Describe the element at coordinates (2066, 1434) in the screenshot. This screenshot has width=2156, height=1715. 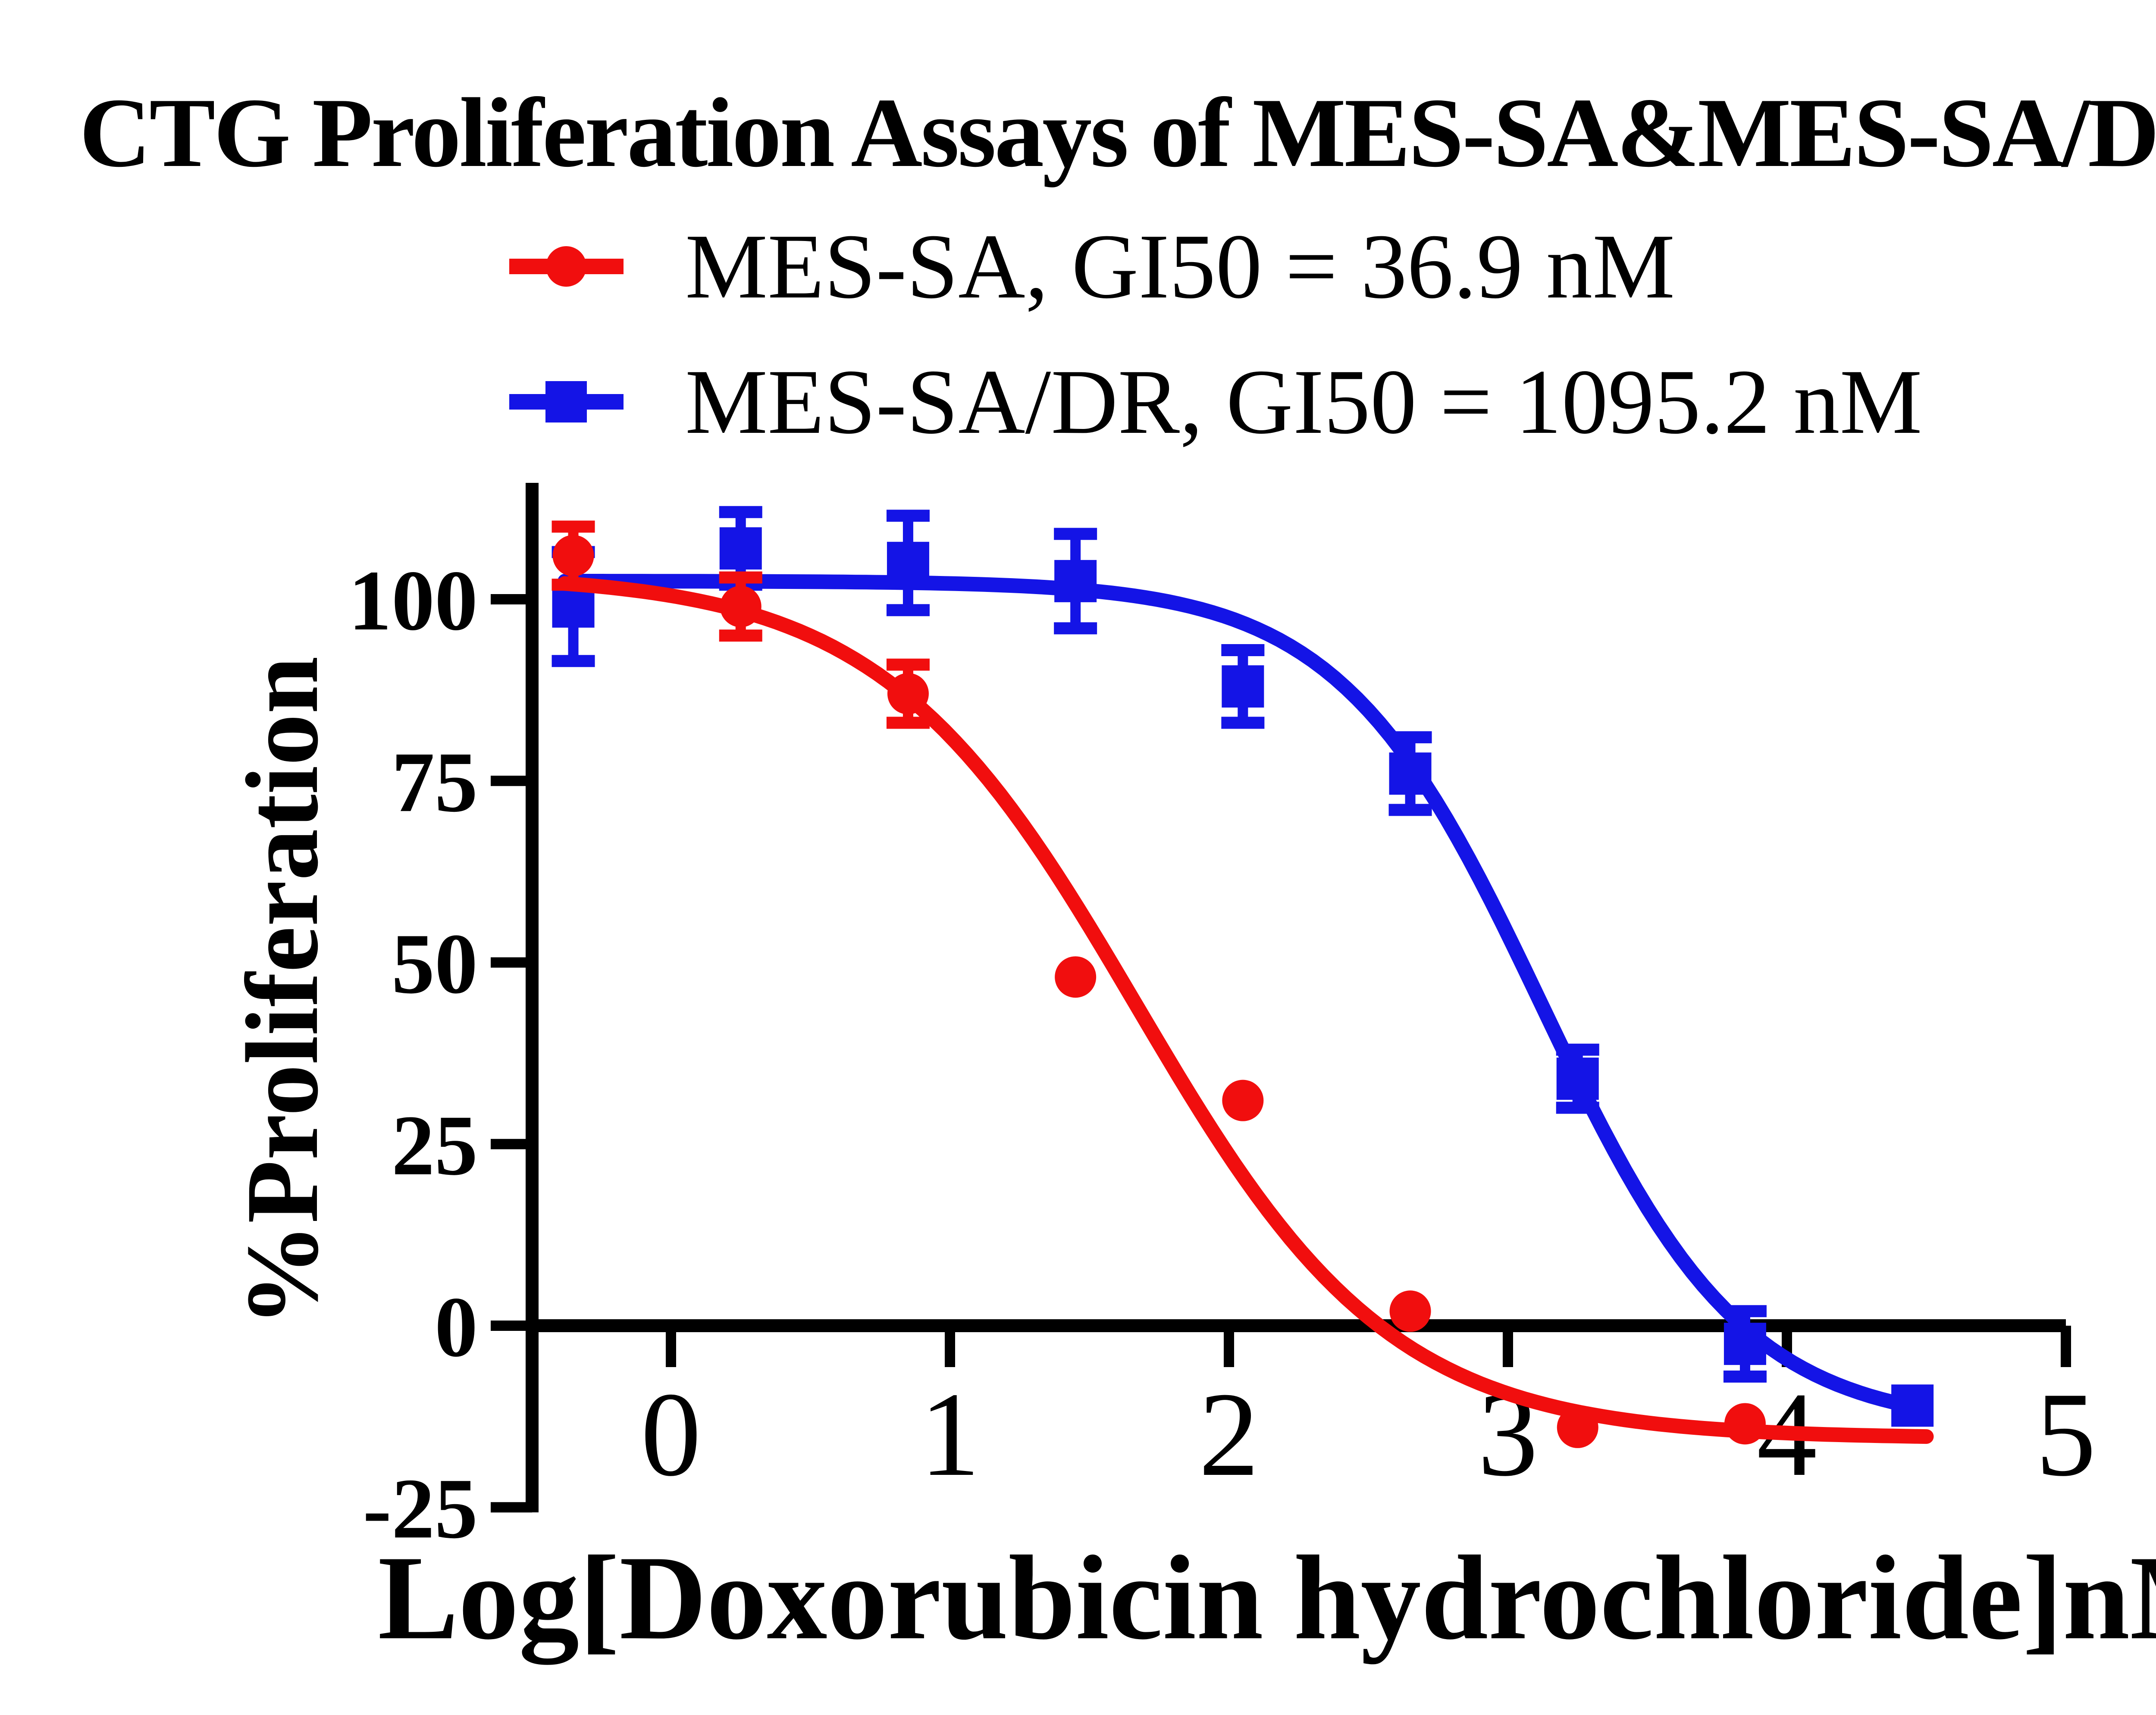
I see `x-tick-label: 5` at that location.